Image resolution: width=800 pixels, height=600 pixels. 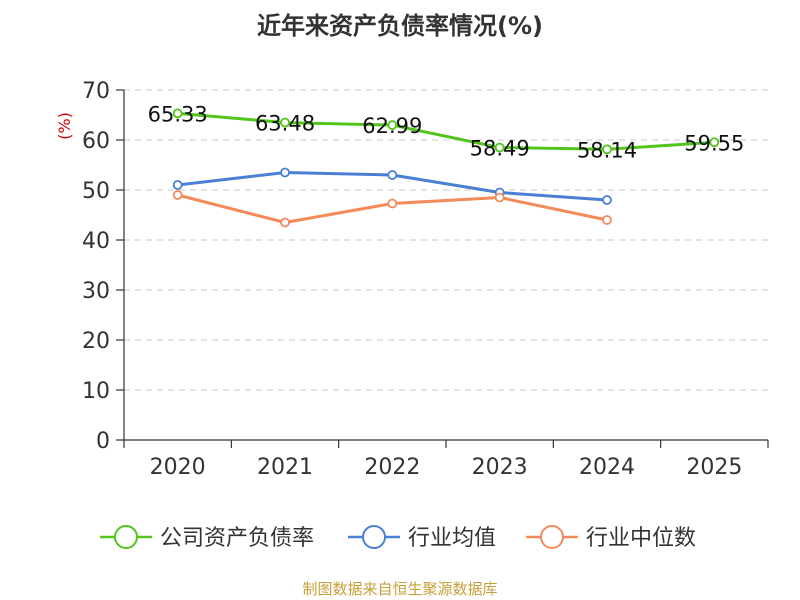 I want to click on data-label: 58.49, so click(x=500, y=149).